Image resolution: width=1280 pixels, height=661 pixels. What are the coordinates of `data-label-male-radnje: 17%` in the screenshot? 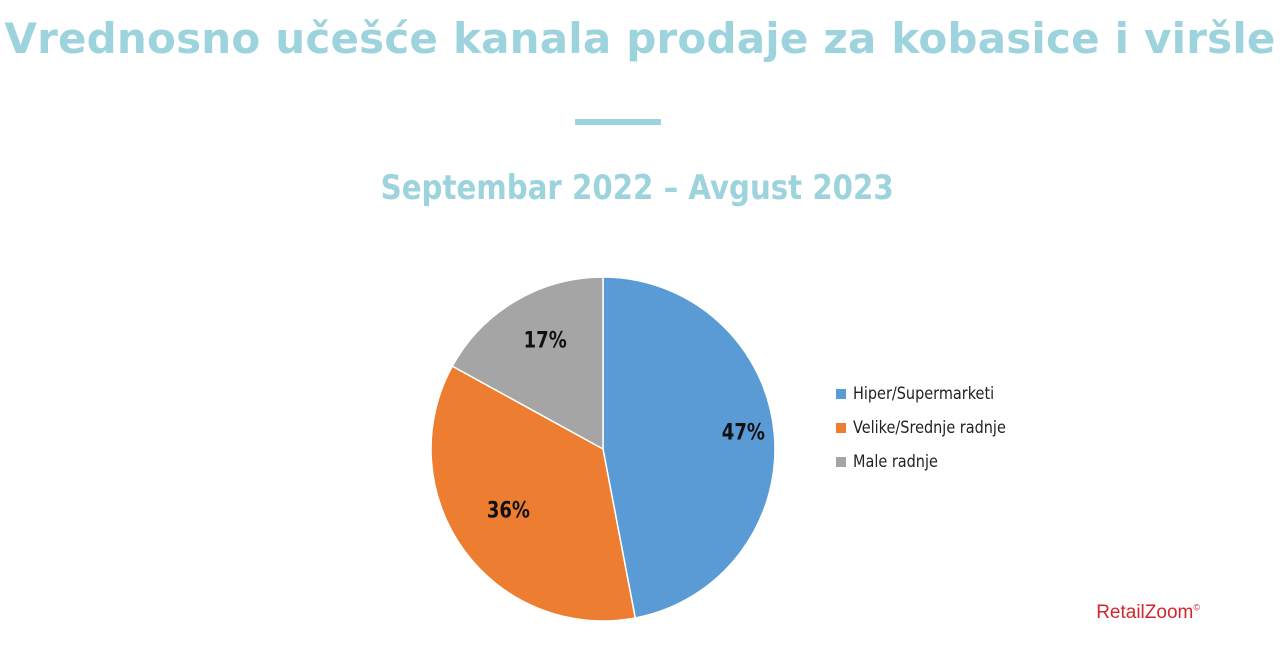 It's located at (545, 340).